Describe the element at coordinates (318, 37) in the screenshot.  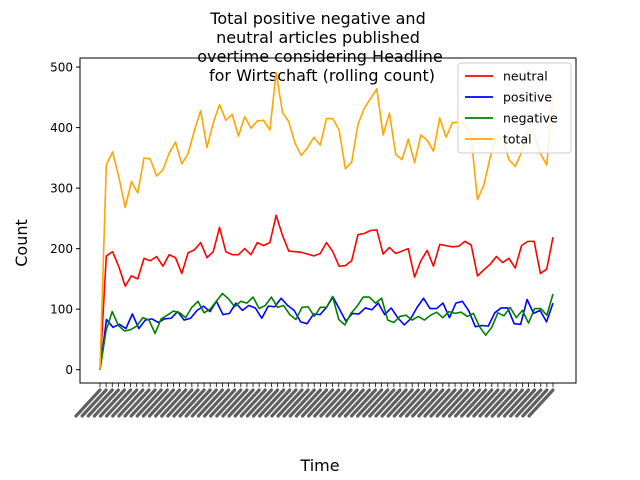
I see `chart-title-line-2: neutral articles published` at that location.